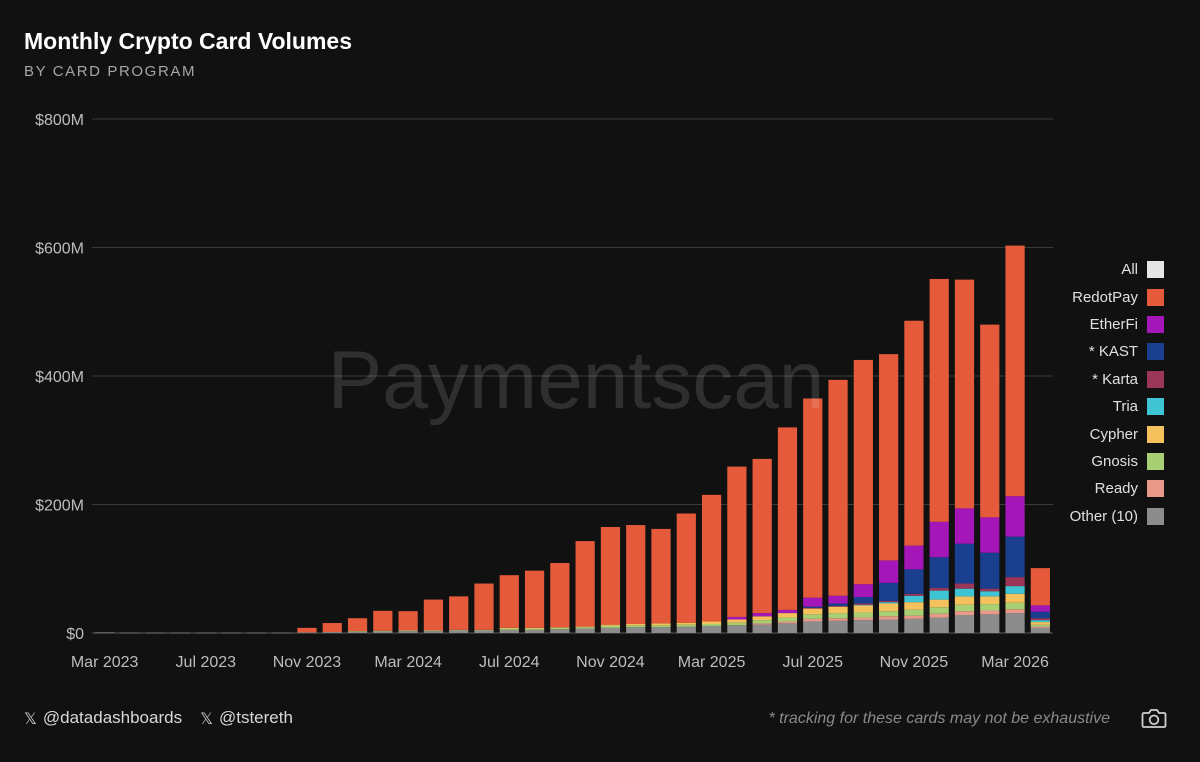 The height and width of the screenshot is (762, 1200). I want to click on handle-tstereth: 𝕏 @tstereth, so click(246, 718).